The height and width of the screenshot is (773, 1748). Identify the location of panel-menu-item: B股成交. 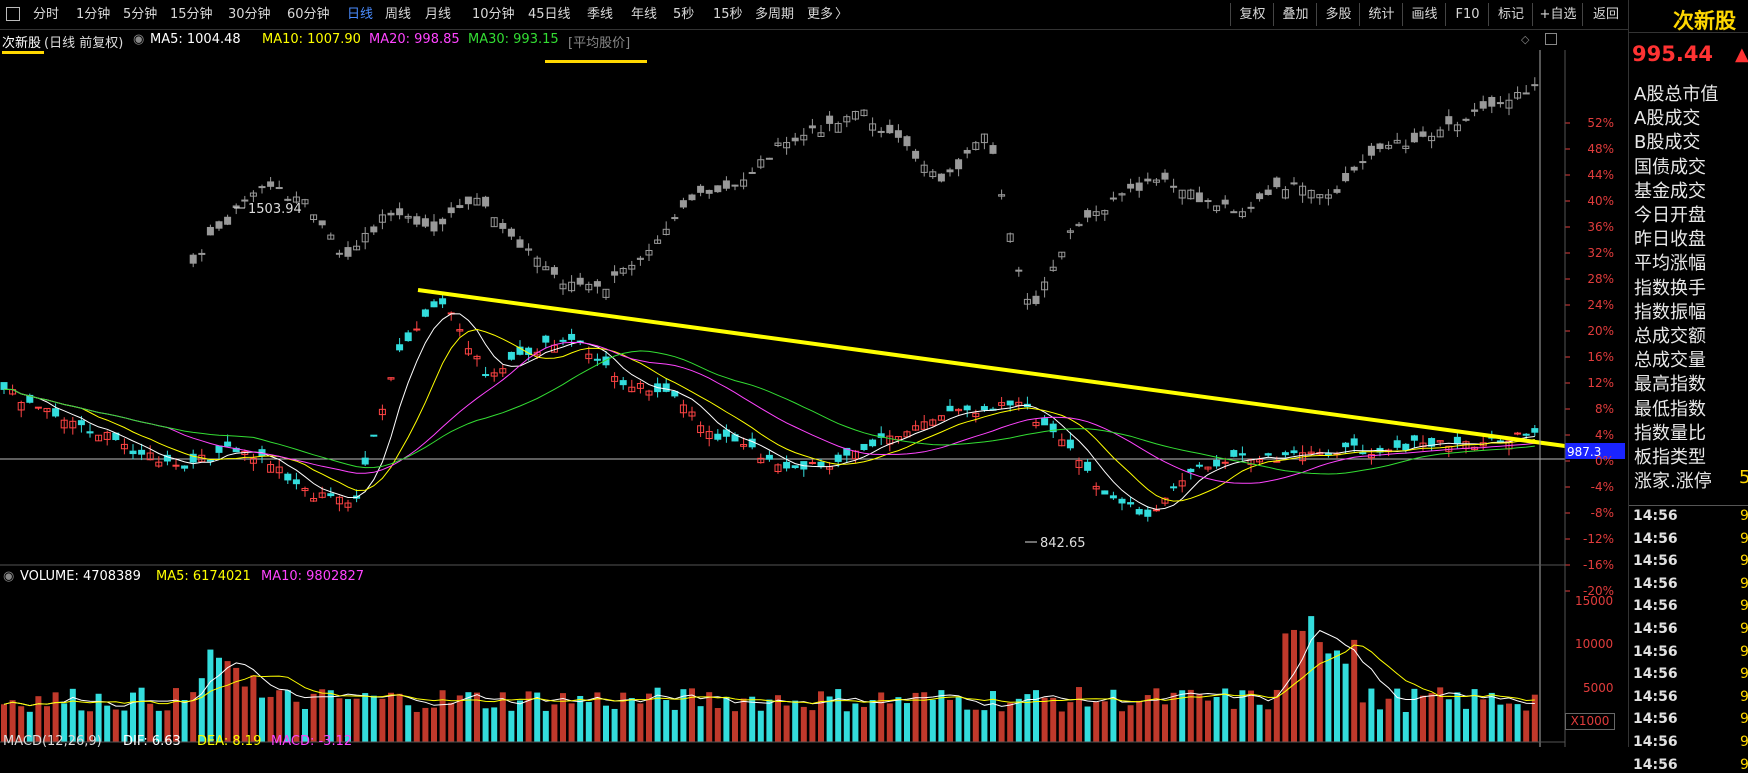
(1667, 143).